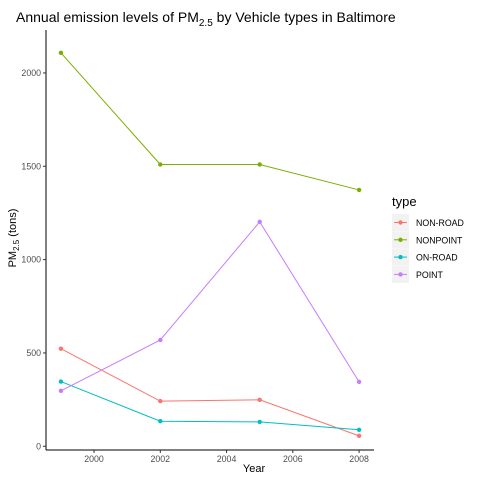  Describe the element at coordinates (210, 456) in the screenshot. I see `x-axis: 2000 2002 2004 2006 2008` at that location.